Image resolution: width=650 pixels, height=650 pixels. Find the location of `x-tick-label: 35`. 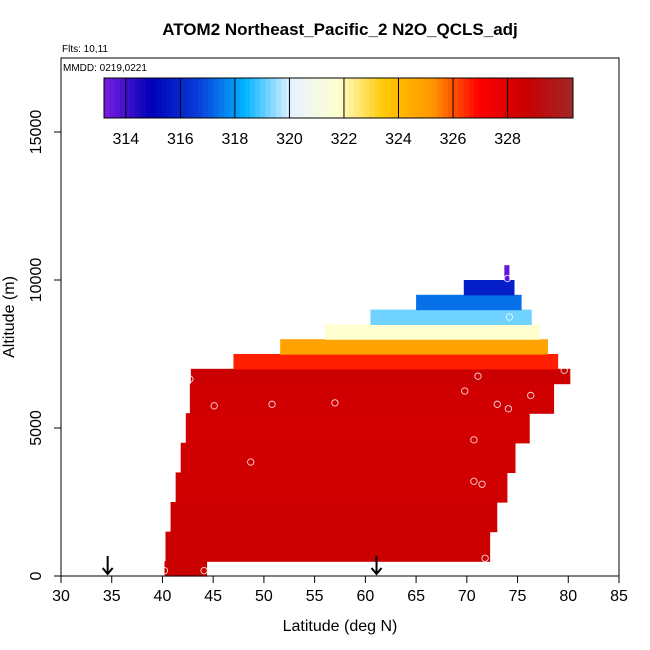

x-tick-label: 35 is located at coordinates (112, 596).